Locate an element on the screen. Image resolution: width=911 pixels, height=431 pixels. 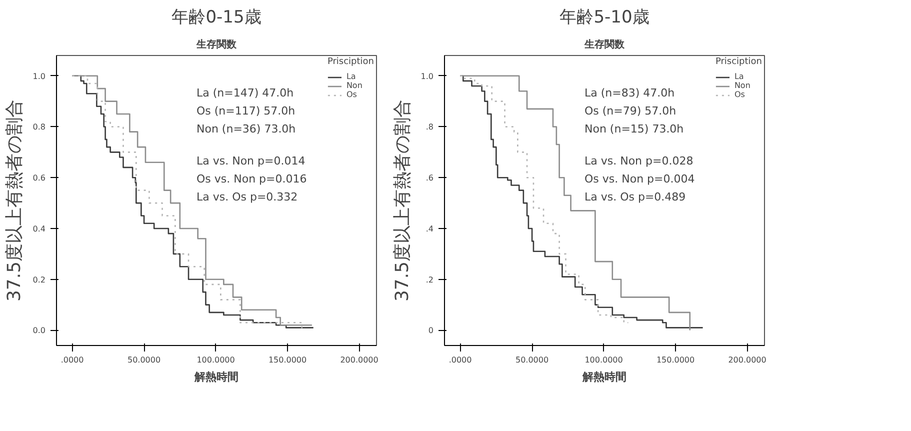
y-tick-label: 0.4 is located at coordinates (39, 229).